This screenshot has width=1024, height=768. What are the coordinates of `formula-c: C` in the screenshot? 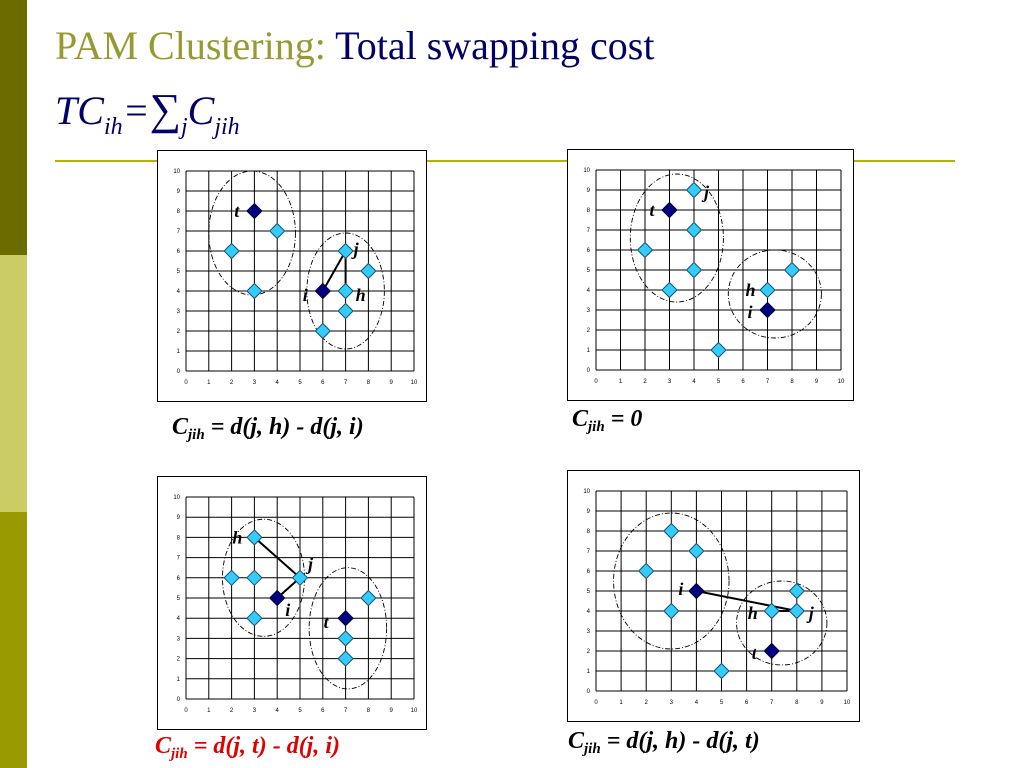 It's located at (201, 110).